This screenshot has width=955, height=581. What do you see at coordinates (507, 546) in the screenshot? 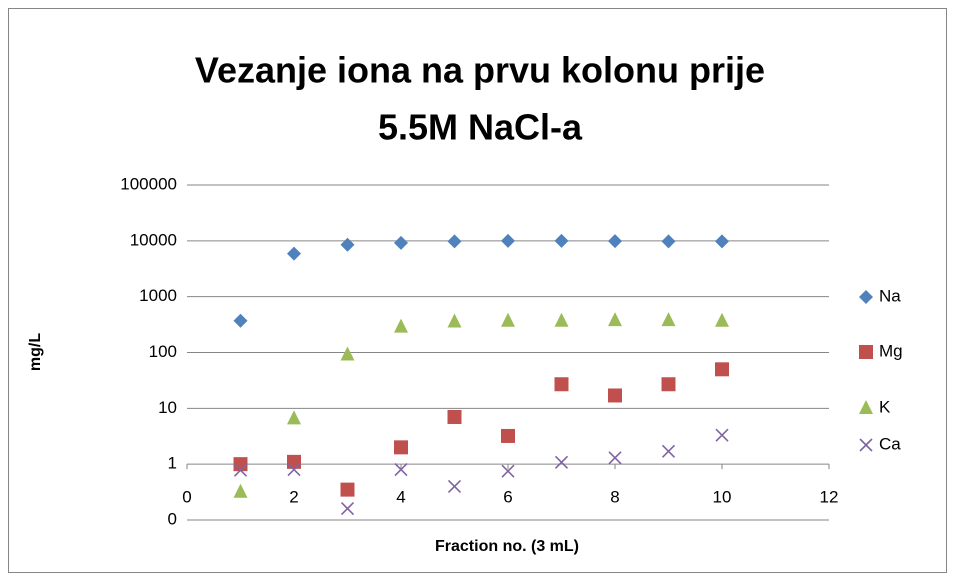
I see `x-axis-label: Fraction no. (3 mL)` at bounding box center [507, 546].